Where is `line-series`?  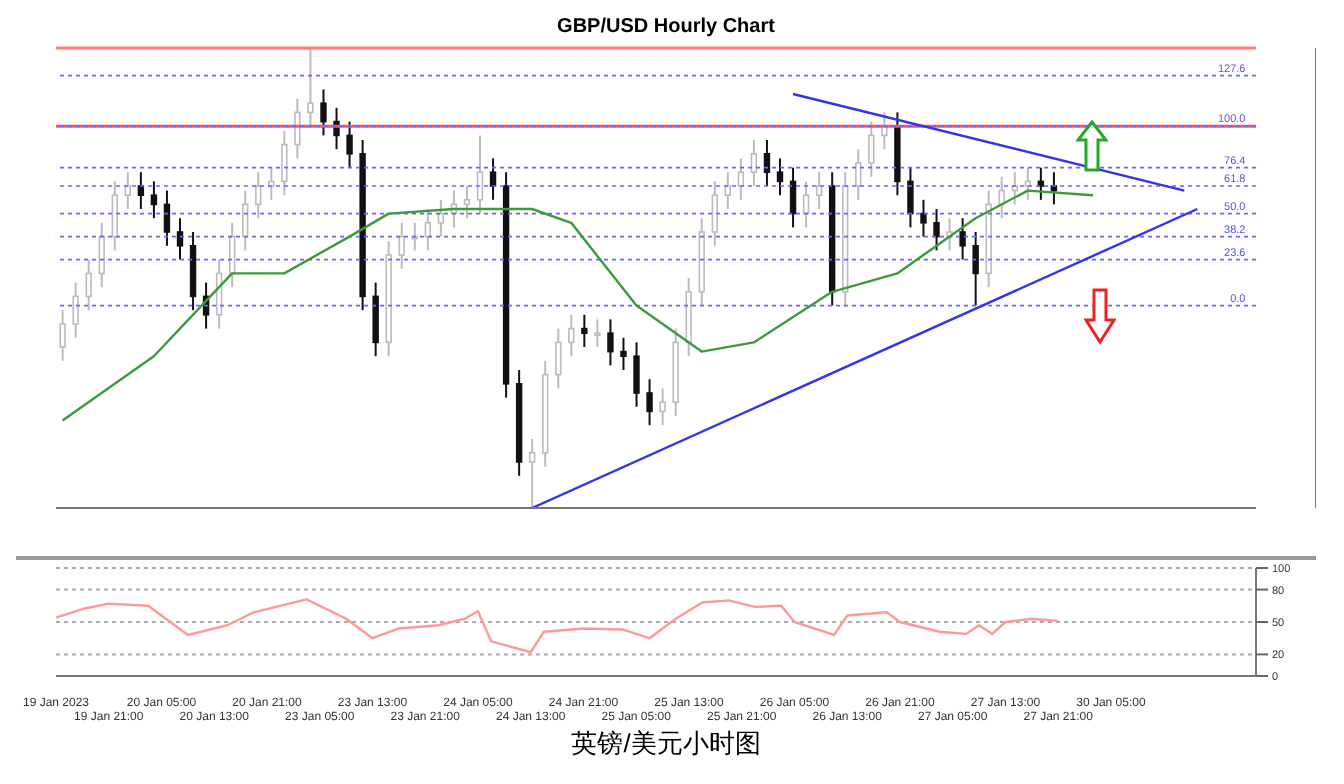
line-series is located at coordinates (557, 626).